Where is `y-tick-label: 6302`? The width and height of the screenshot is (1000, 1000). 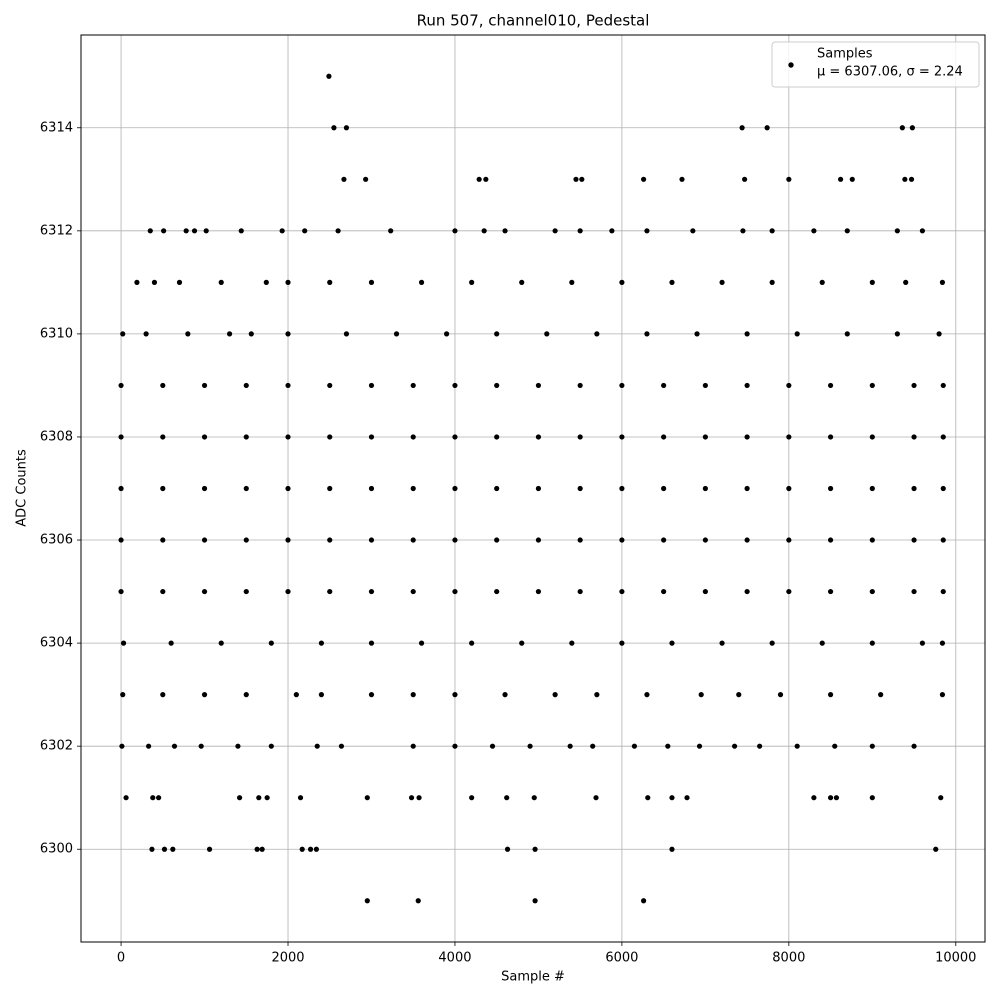 y-tick-label: 6302 is located at coordinates (56, 746).